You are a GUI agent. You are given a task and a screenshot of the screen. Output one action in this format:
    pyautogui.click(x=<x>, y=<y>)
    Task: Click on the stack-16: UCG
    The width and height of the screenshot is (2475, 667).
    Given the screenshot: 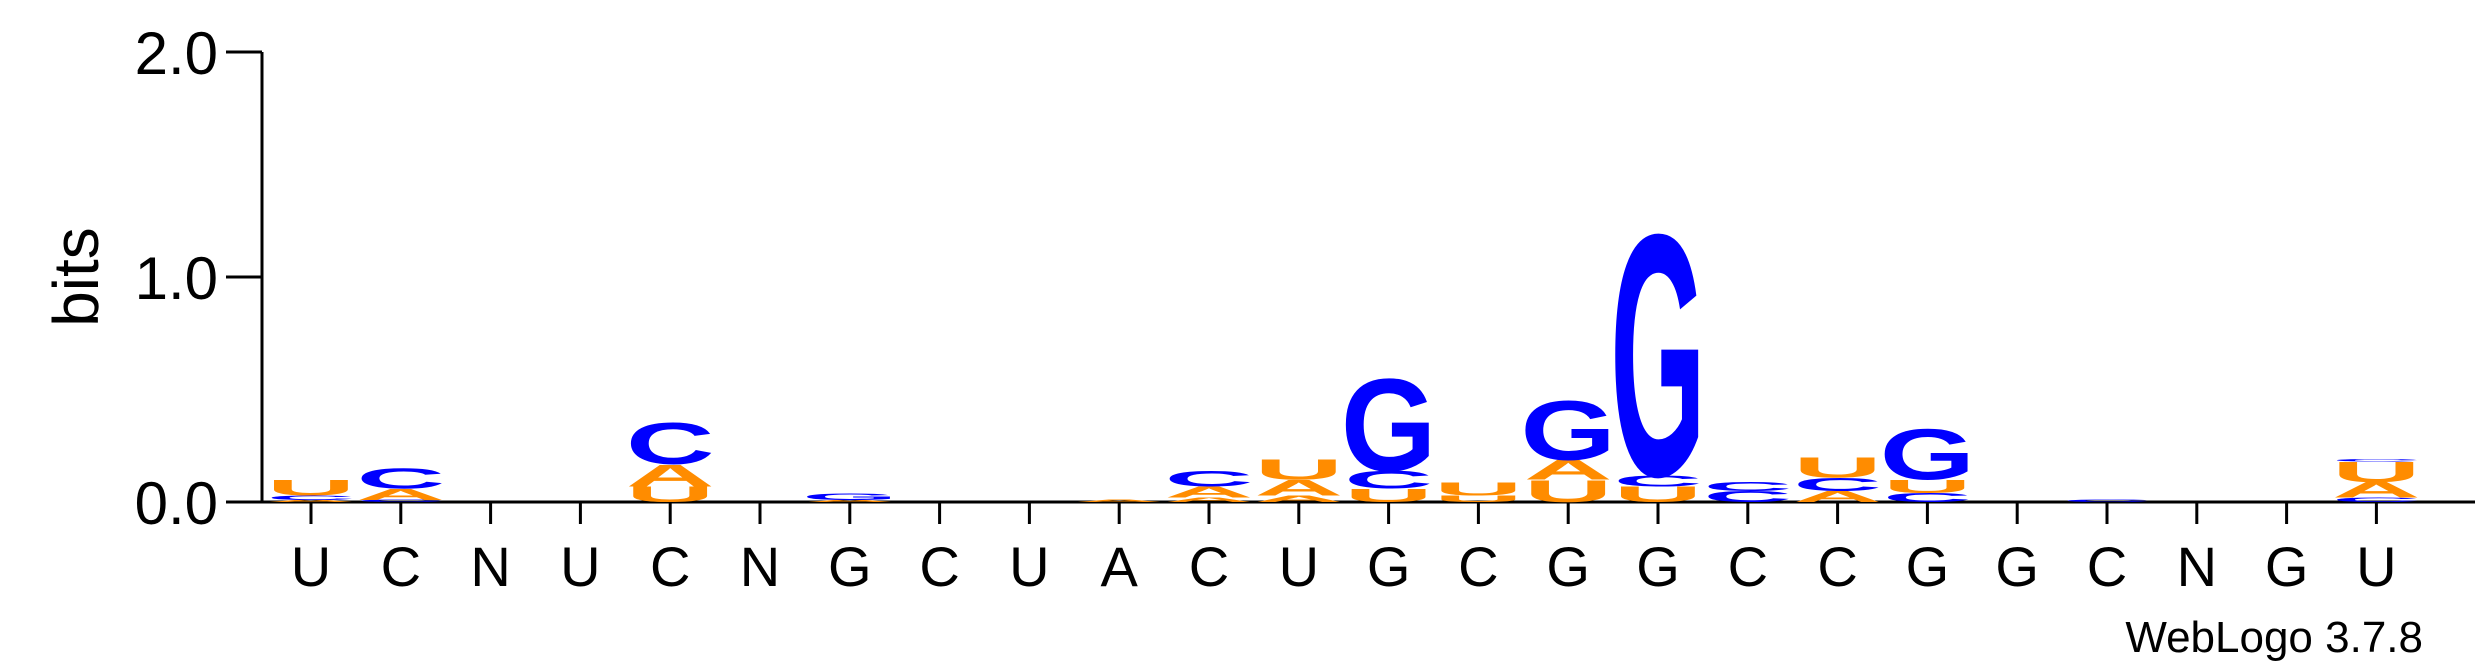 What is the action you would take?
    pyautogui.click(x=1658, y=355)
    